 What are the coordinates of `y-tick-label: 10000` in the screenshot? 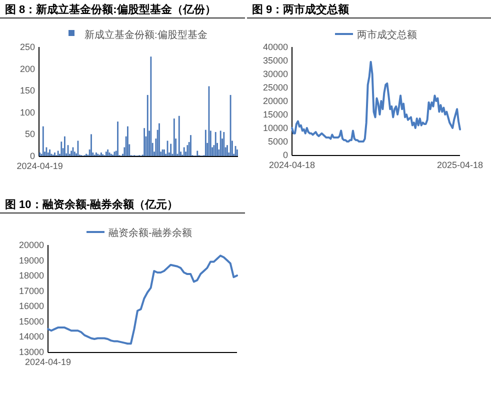 It's located at (275, 128).